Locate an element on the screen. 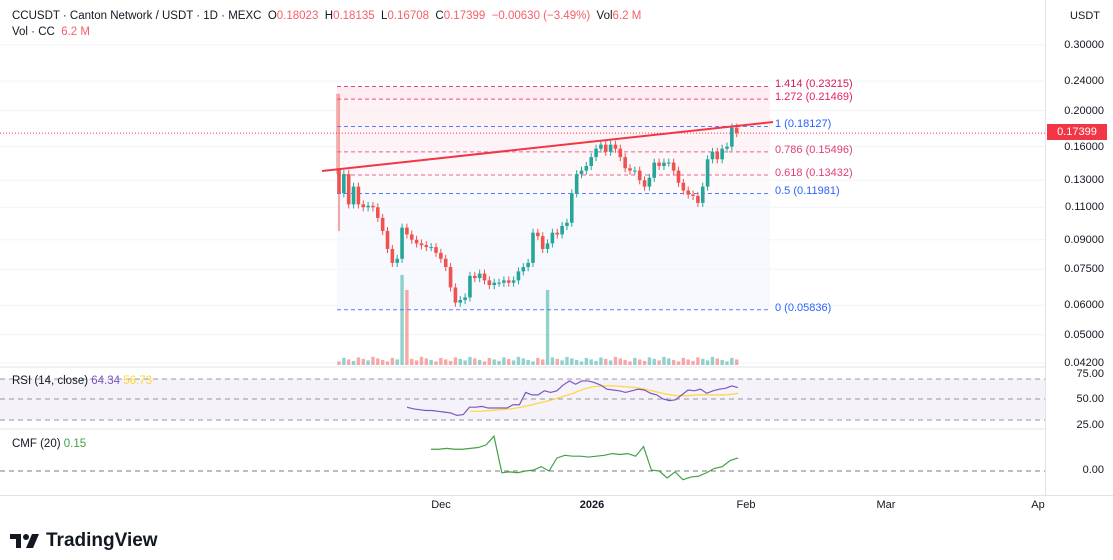 The width and height of the screenshot is (1113, 560). x-label-feb: Feb is located at coordinates (746, 505).